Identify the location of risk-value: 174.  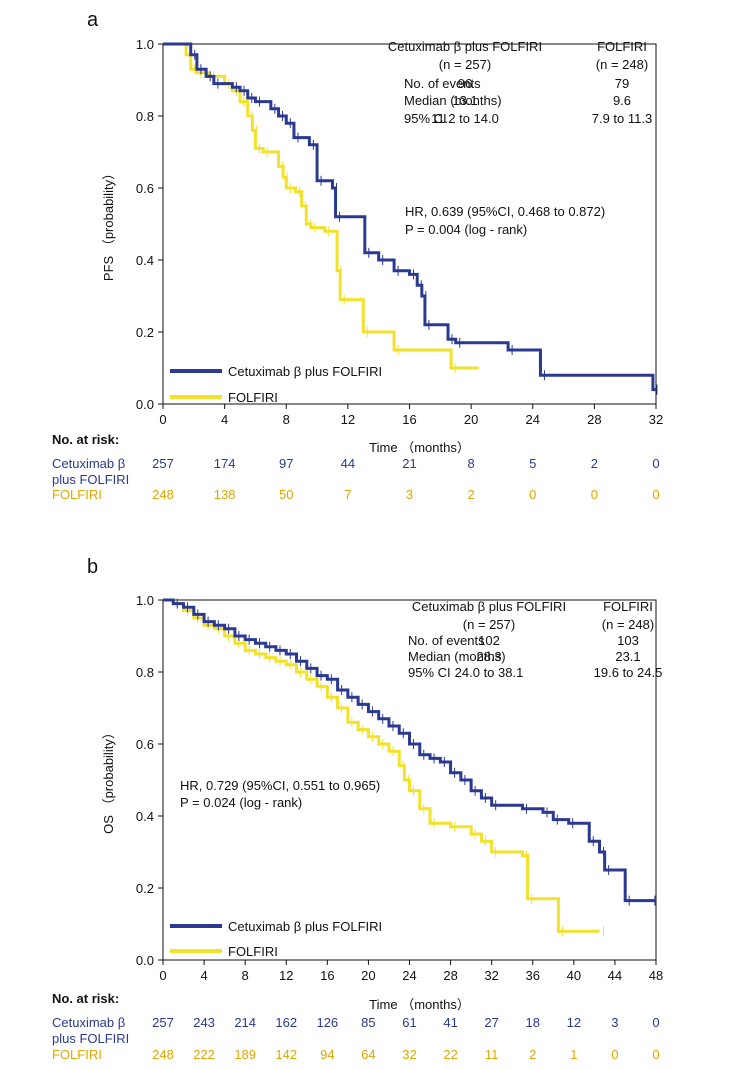
(225, 463).